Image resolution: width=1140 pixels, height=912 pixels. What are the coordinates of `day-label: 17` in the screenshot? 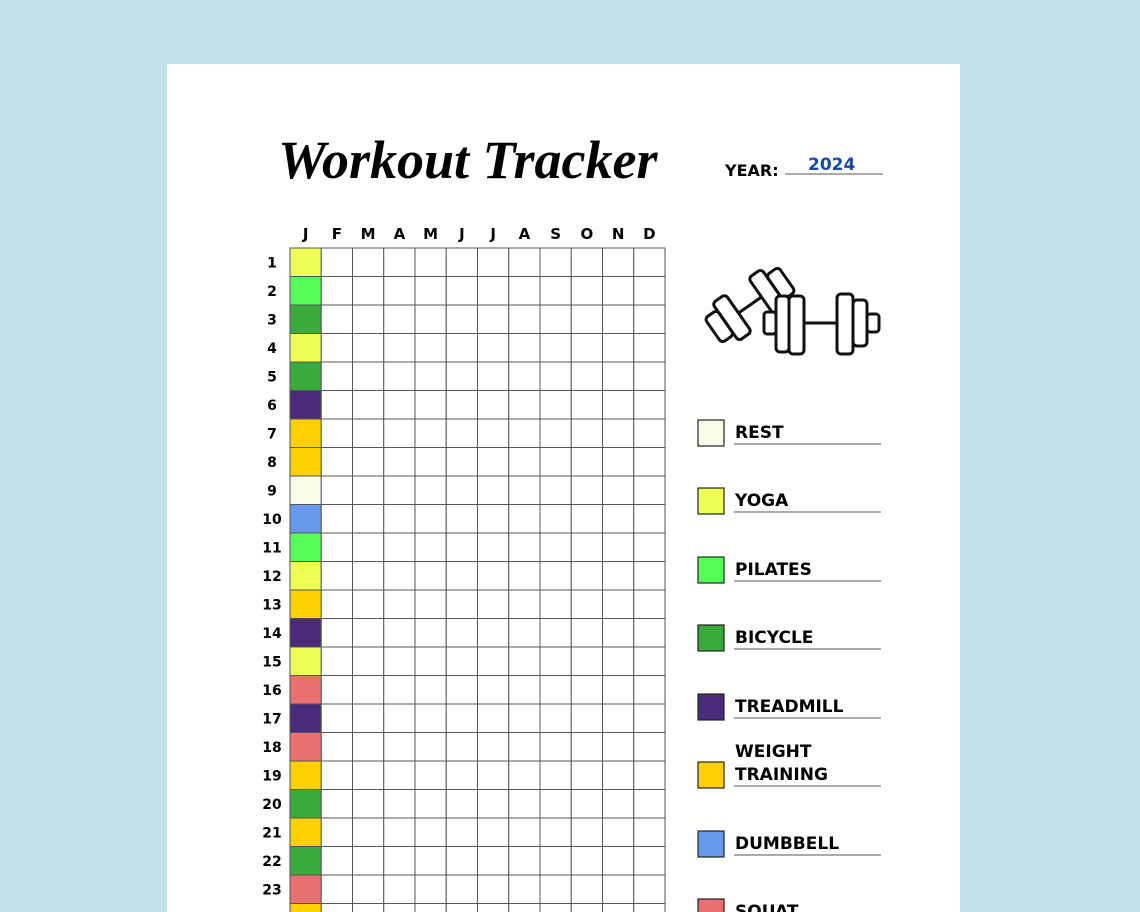 It's located at (271, 719).